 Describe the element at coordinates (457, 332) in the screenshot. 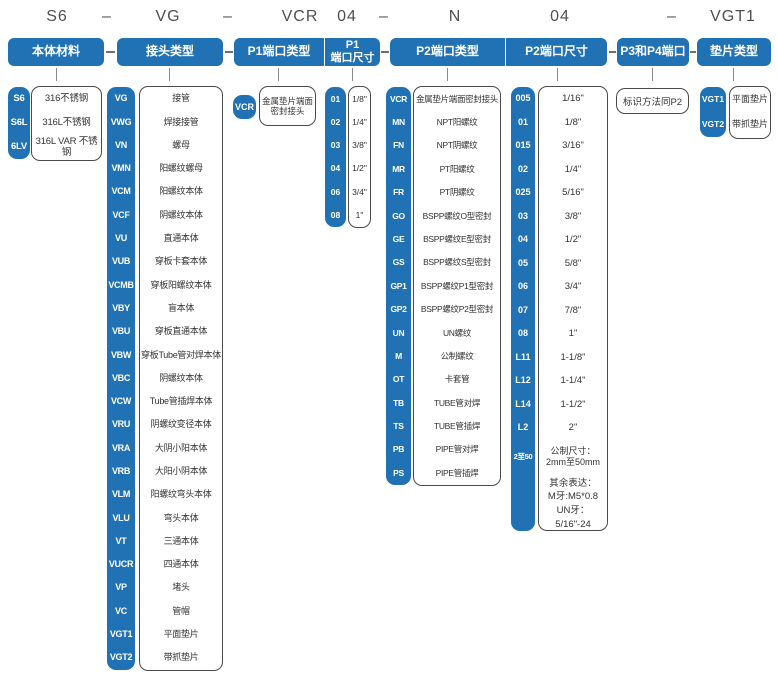

I see `label-cell: UN螺纹` at that location.